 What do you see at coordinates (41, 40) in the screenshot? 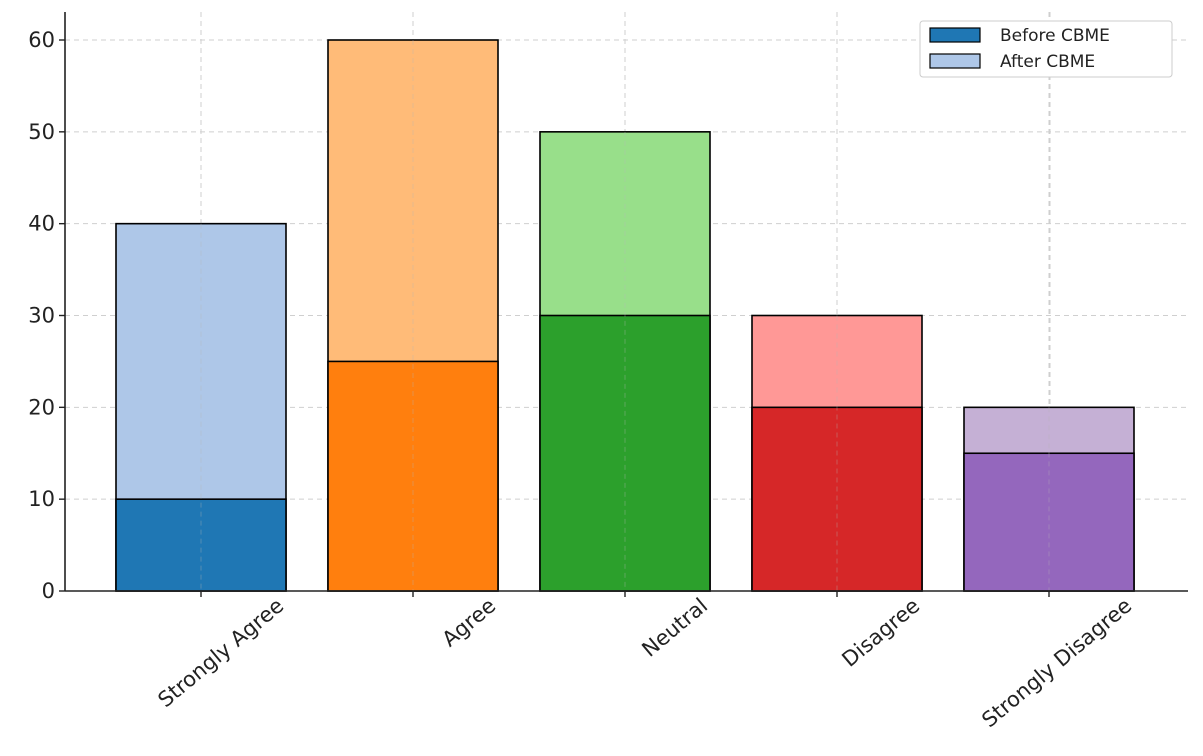
I see `y-tick-label: 60` at bounding box center [41, 40].